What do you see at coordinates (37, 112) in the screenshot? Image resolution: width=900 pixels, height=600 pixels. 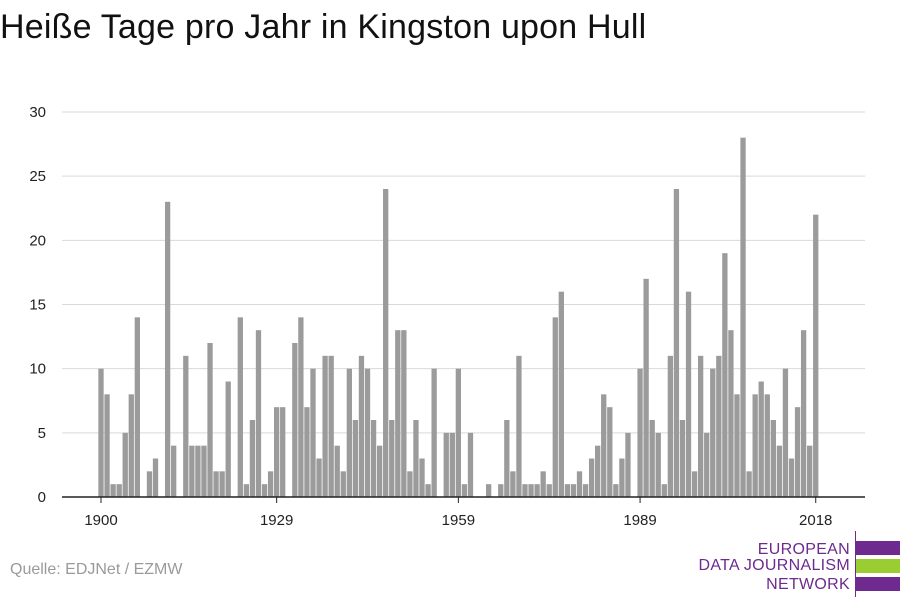 I see `y-tick-label: 30` at bounding box center [37, 112].